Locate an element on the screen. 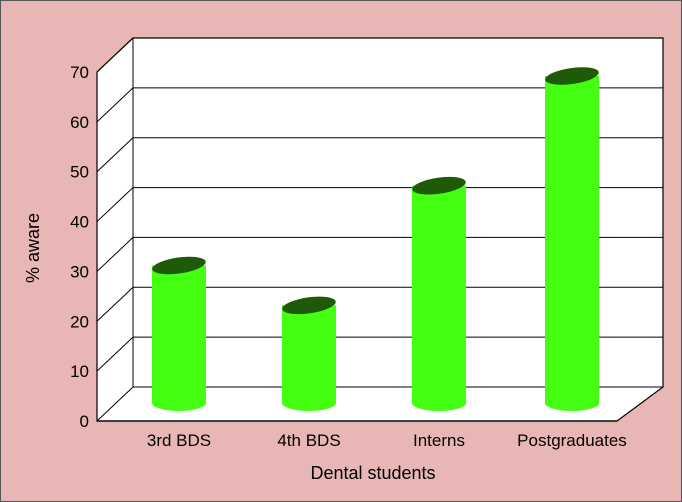 This screenshot has height=502, width=682. y-tick-labels: 0 10 20 30 40 50 60 70 is located at coordinates (79, 247).